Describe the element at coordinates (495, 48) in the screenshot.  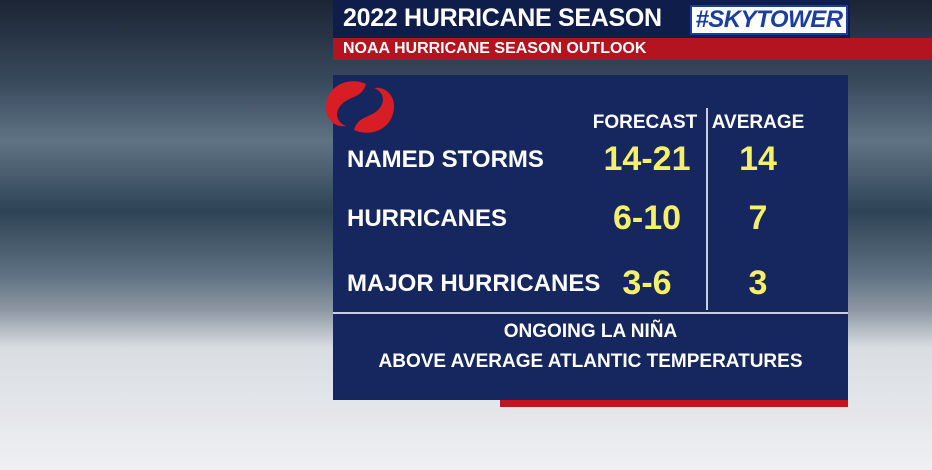
I see `subtitle: NOAA HURRICANE SEASON OUTLOOK` at that location.